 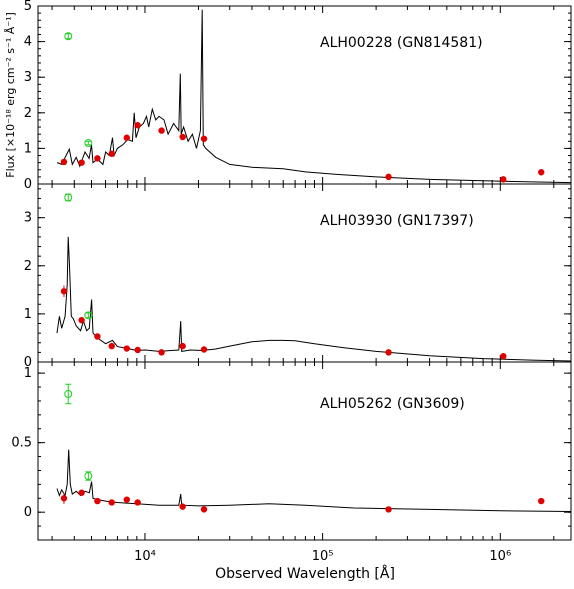 I want to click on x-axis-label: Observed Wavelength [Å], so click(x=305, y=573).